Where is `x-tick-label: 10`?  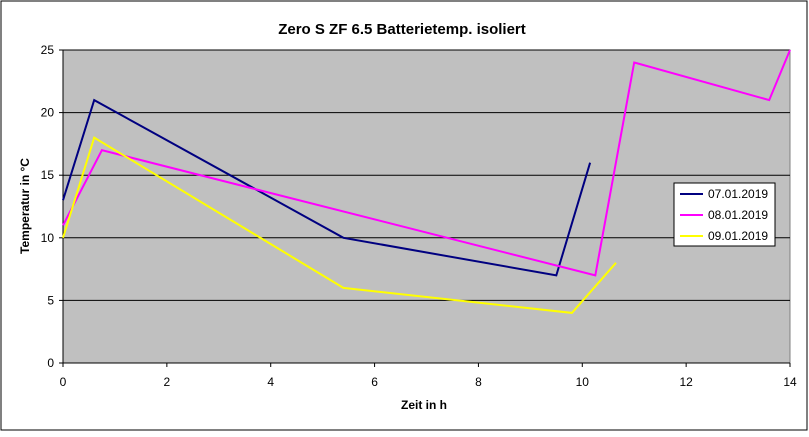 x-tick-label: 10 is located at coordinates (583, 382).